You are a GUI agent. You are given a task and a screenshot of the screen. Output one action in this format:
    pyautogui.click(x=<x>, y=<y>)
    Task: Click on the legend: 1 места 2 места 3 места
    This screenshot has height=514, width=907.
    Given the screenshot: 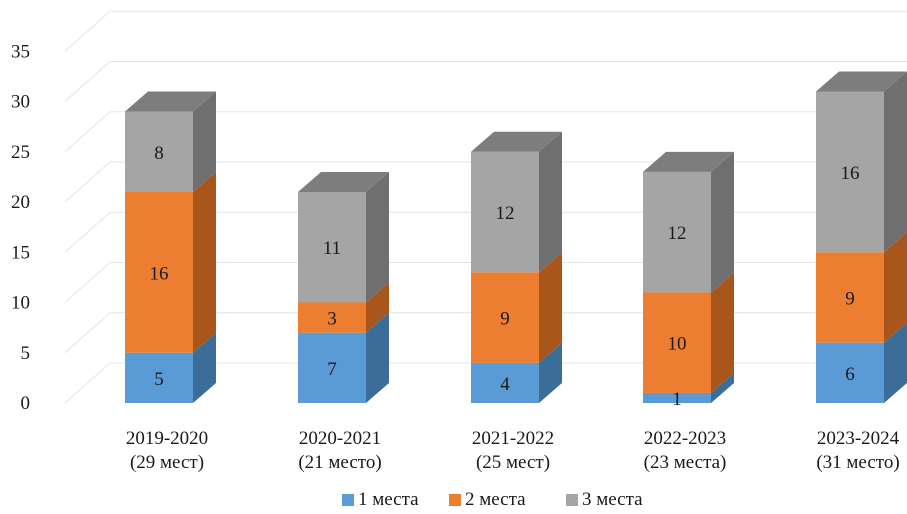 What is the action you would take?
    pyautogui.click(x=492, y=499)
    